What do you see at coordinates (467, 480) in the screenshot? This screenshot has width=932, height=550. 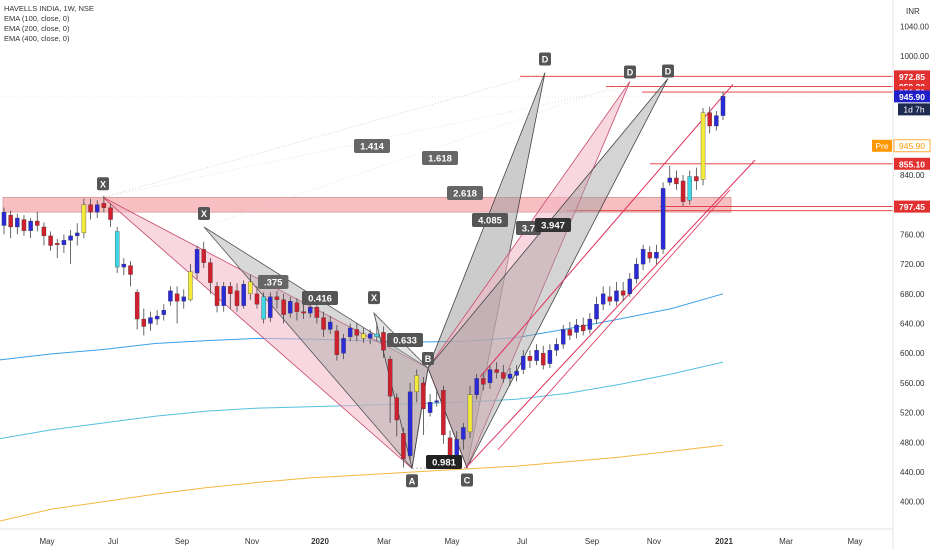 I see `pattern-point-c: C` at bounding box center [467, 480].